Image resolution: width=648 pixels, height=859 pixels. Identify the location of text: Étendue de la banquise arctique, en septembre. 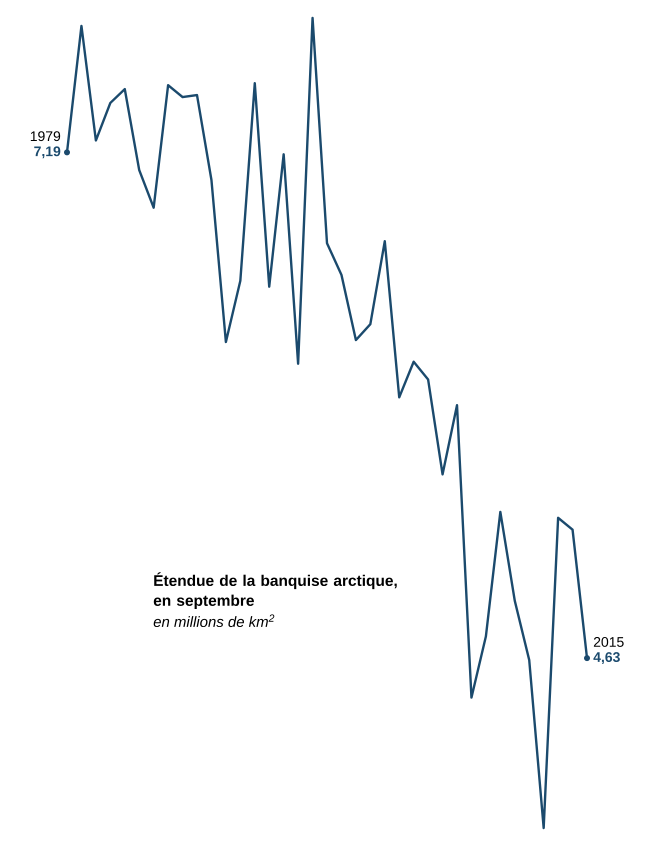
(275, 591).